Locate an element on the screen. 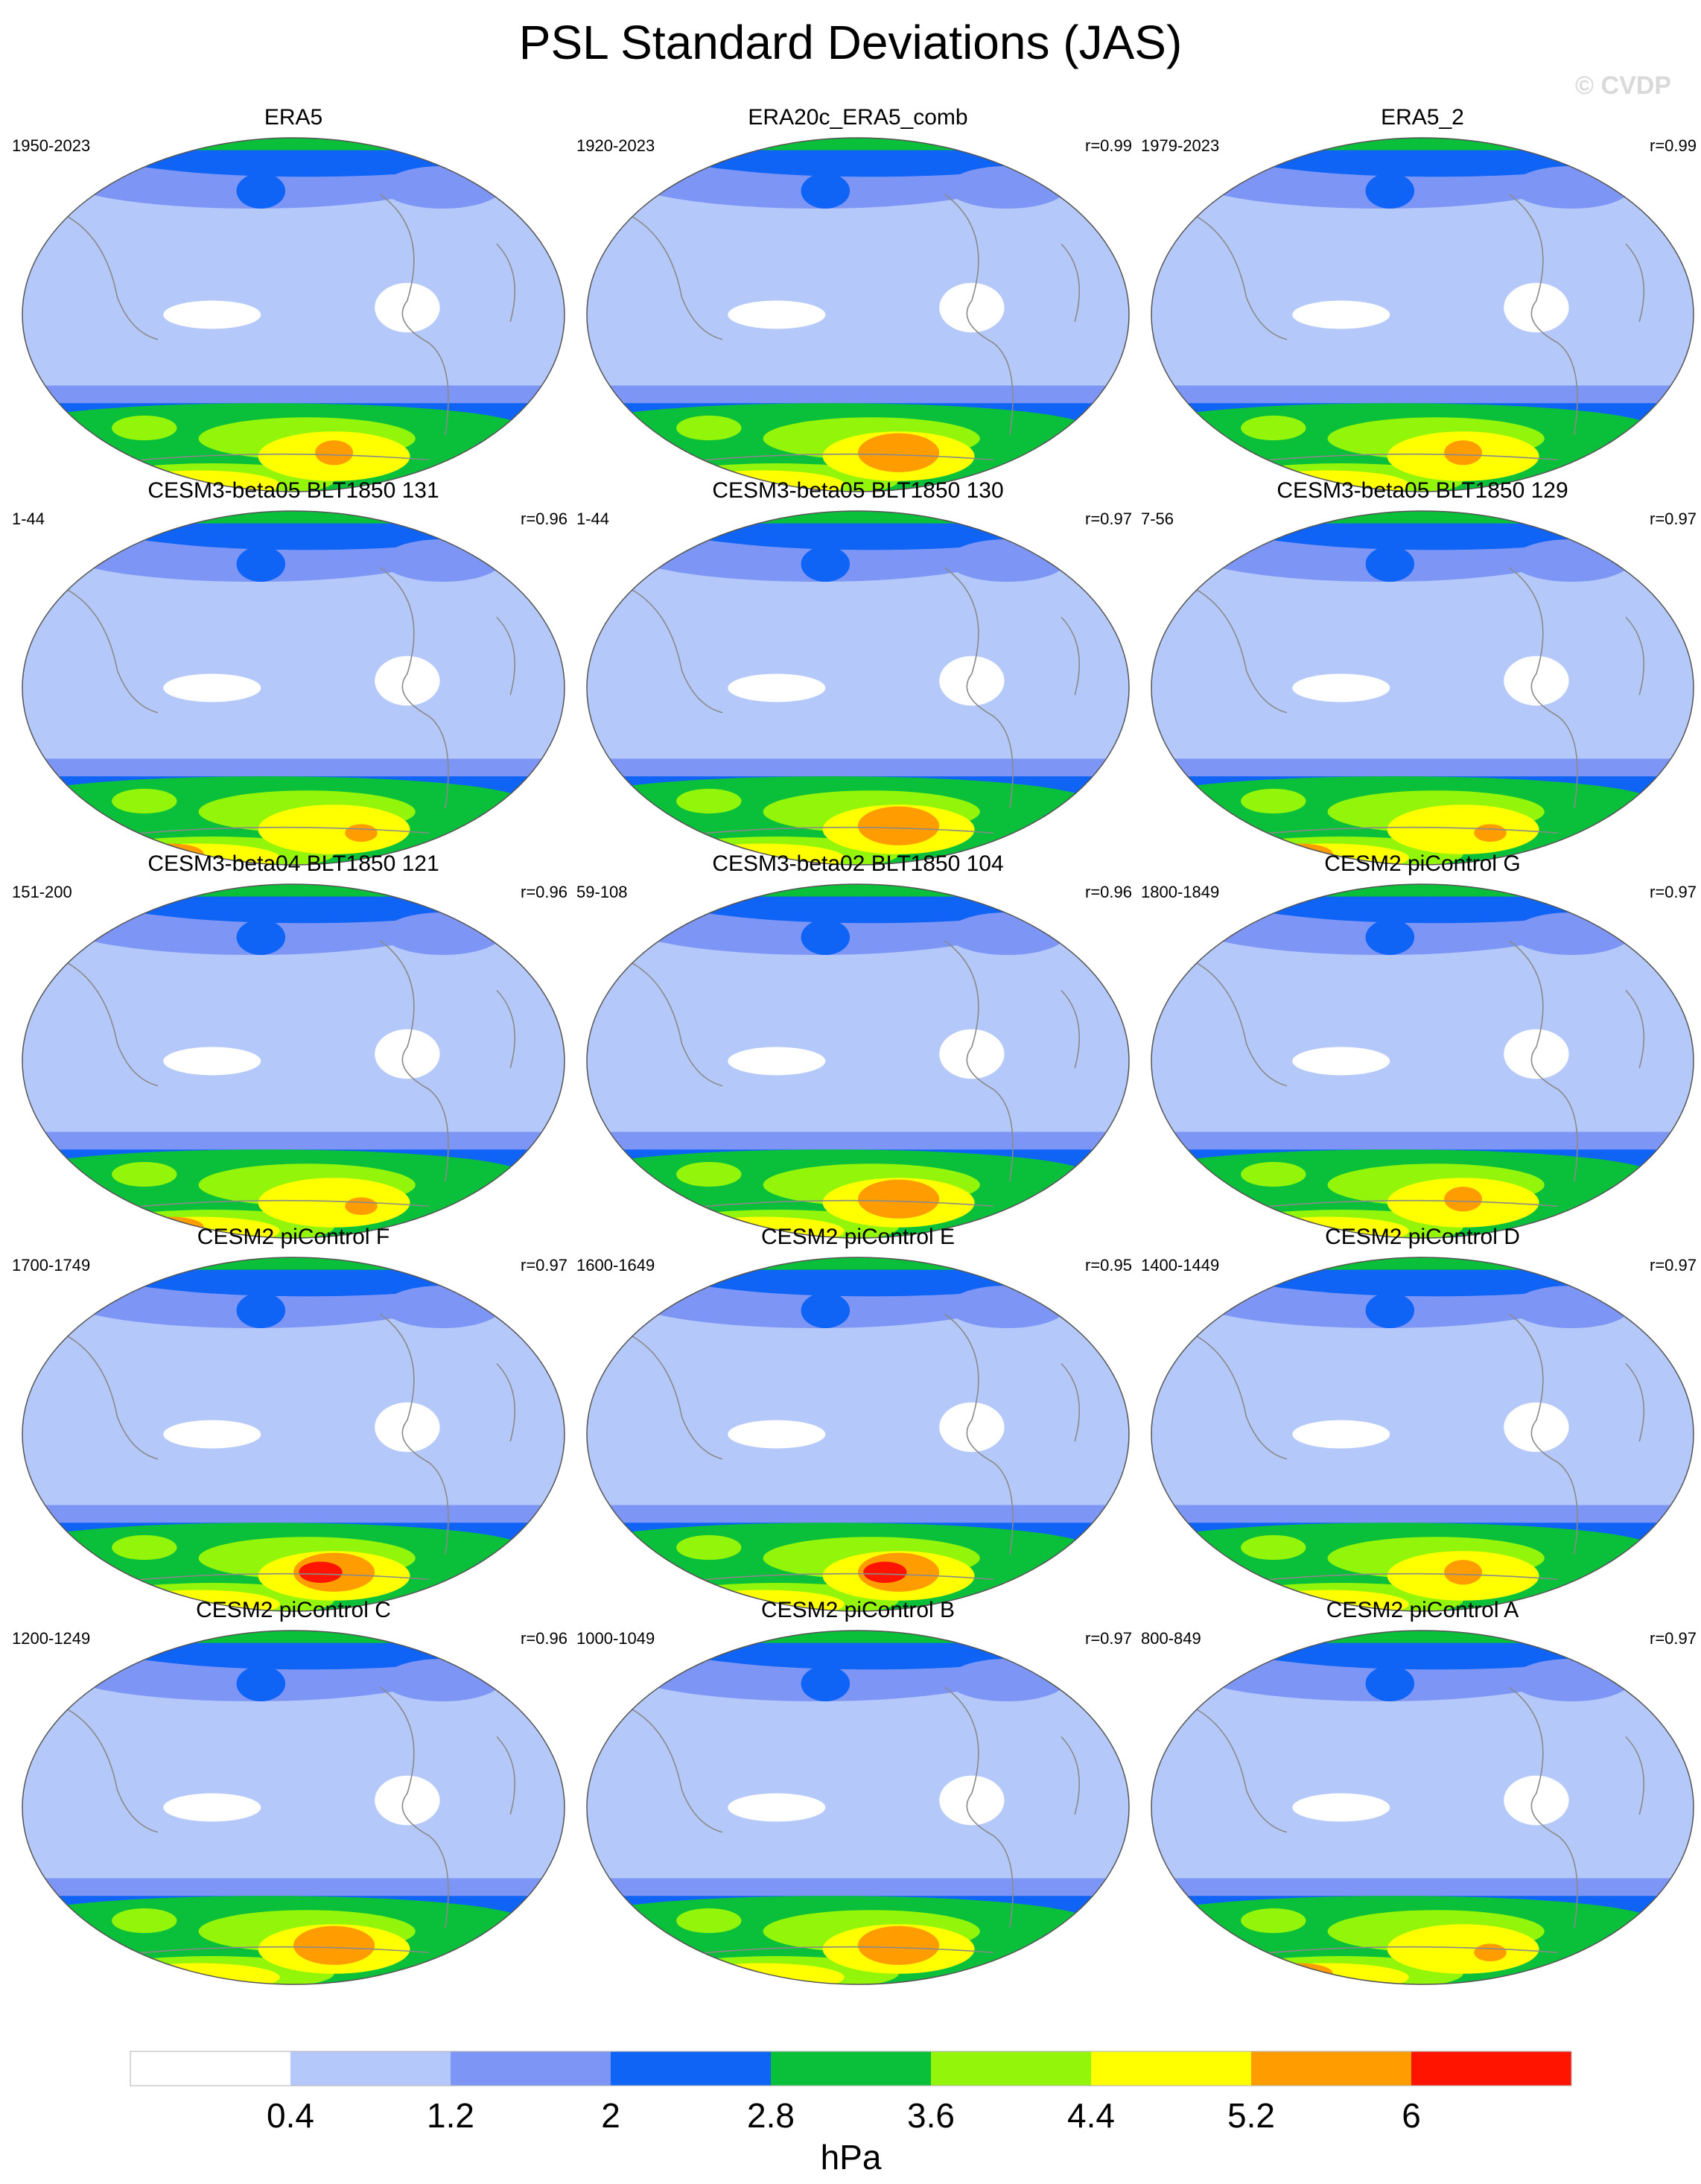 This screenshot has height=2184, width=1701. map-panel: CESM2 piControl D 1400-1449 r=0.97 is located at coordinates (1419, 1418).